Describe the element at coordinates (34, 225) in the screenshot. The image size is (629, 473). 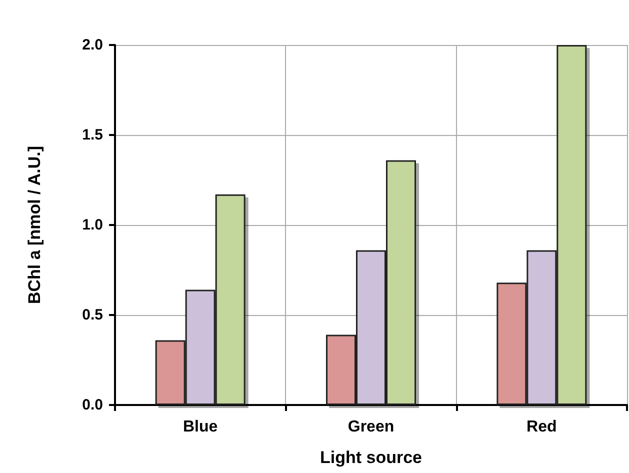
I see `y-axis-title: BChl a [nmol / A.U.]` at that location.